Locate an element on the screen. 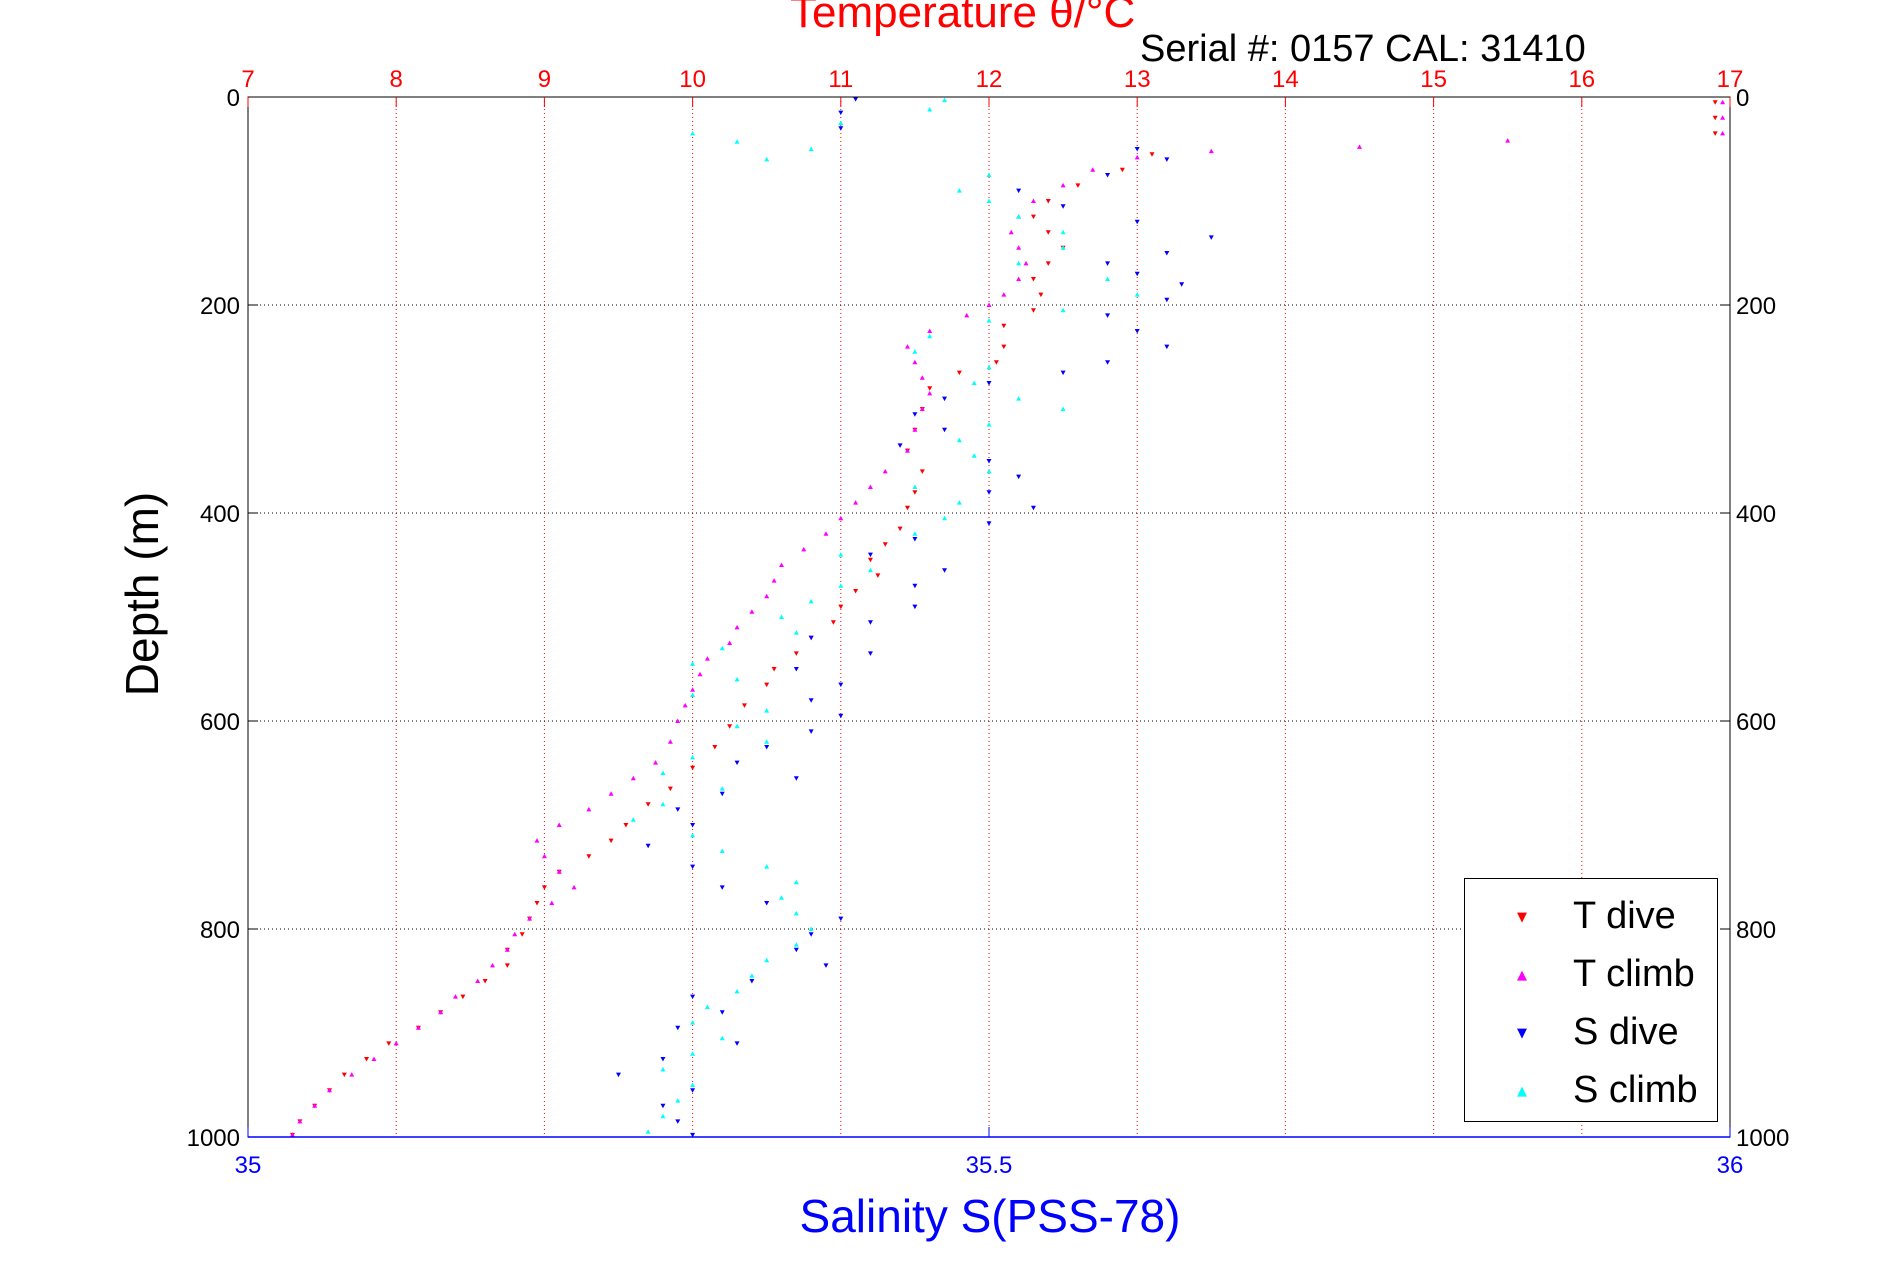  right-tick-label: 200 is located at coordinates (1756, 306).